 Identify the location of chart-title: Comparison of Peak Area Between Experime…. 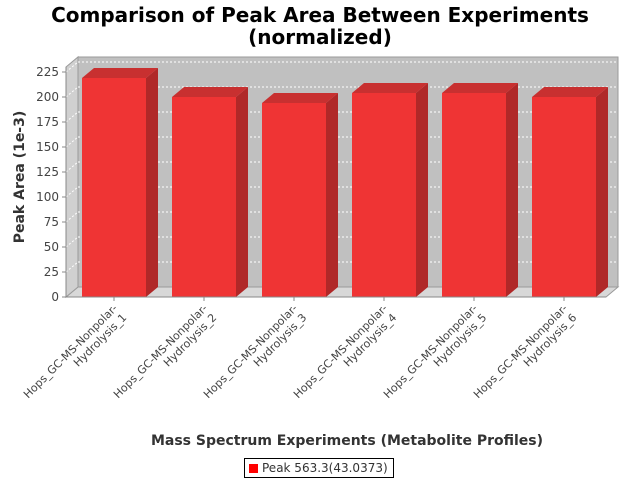
(320, 15).